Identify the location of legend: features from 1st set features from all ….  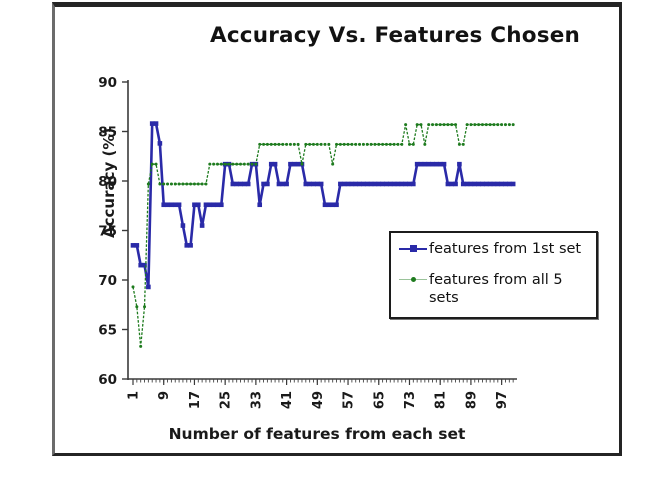
(493, 275).